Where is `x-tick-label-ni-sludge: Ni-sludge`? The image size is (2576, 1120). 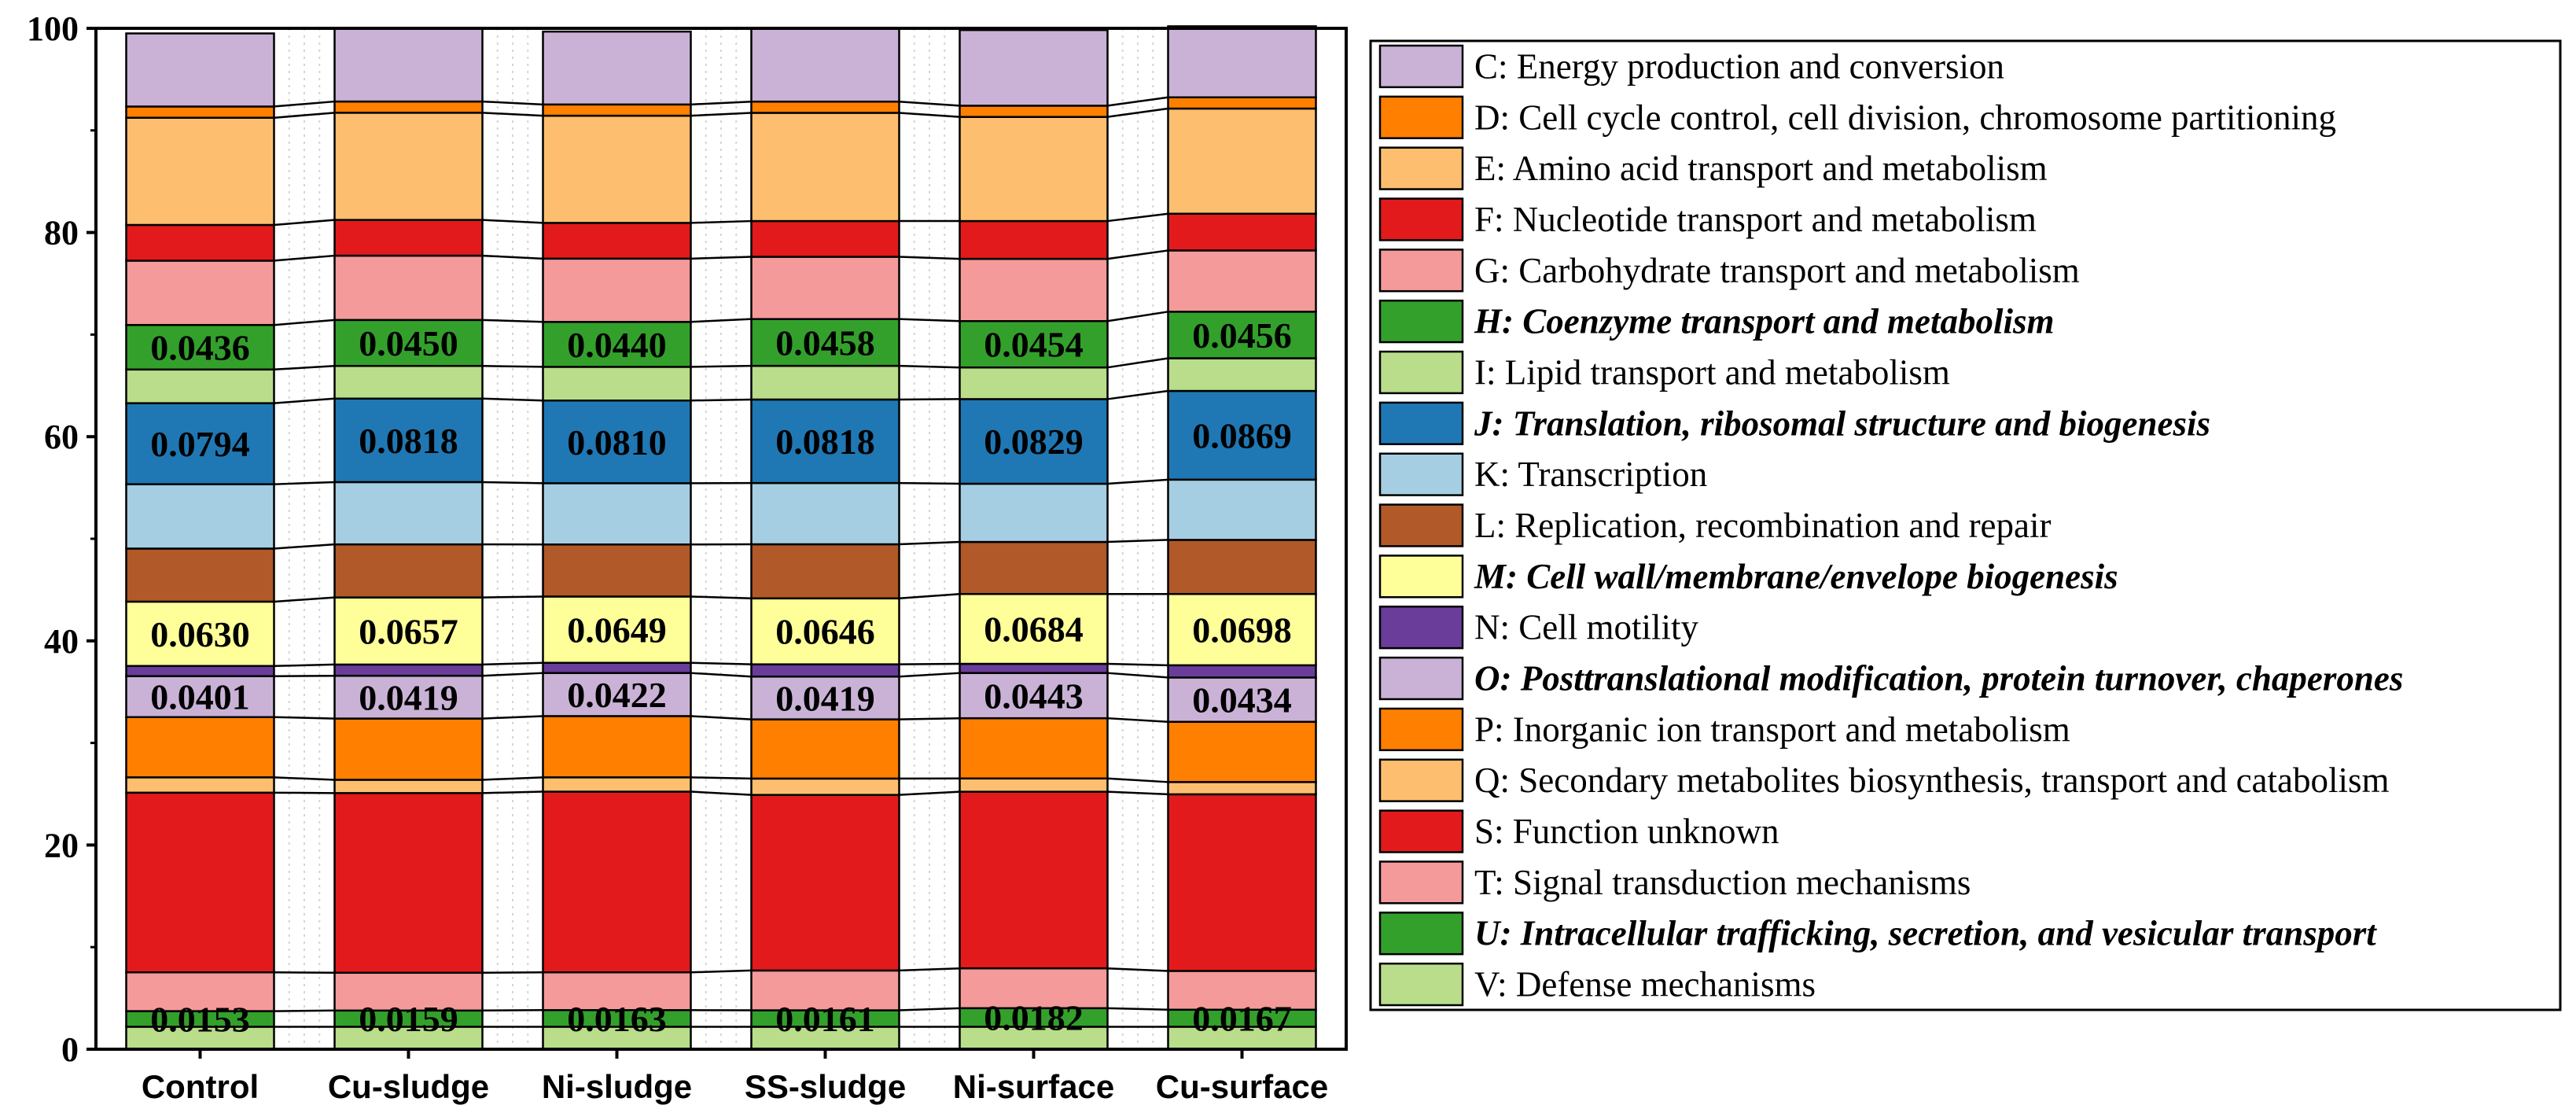
x-tick-label-ni-sludge: Ni-sludge is located at coordinates (617, 1086).